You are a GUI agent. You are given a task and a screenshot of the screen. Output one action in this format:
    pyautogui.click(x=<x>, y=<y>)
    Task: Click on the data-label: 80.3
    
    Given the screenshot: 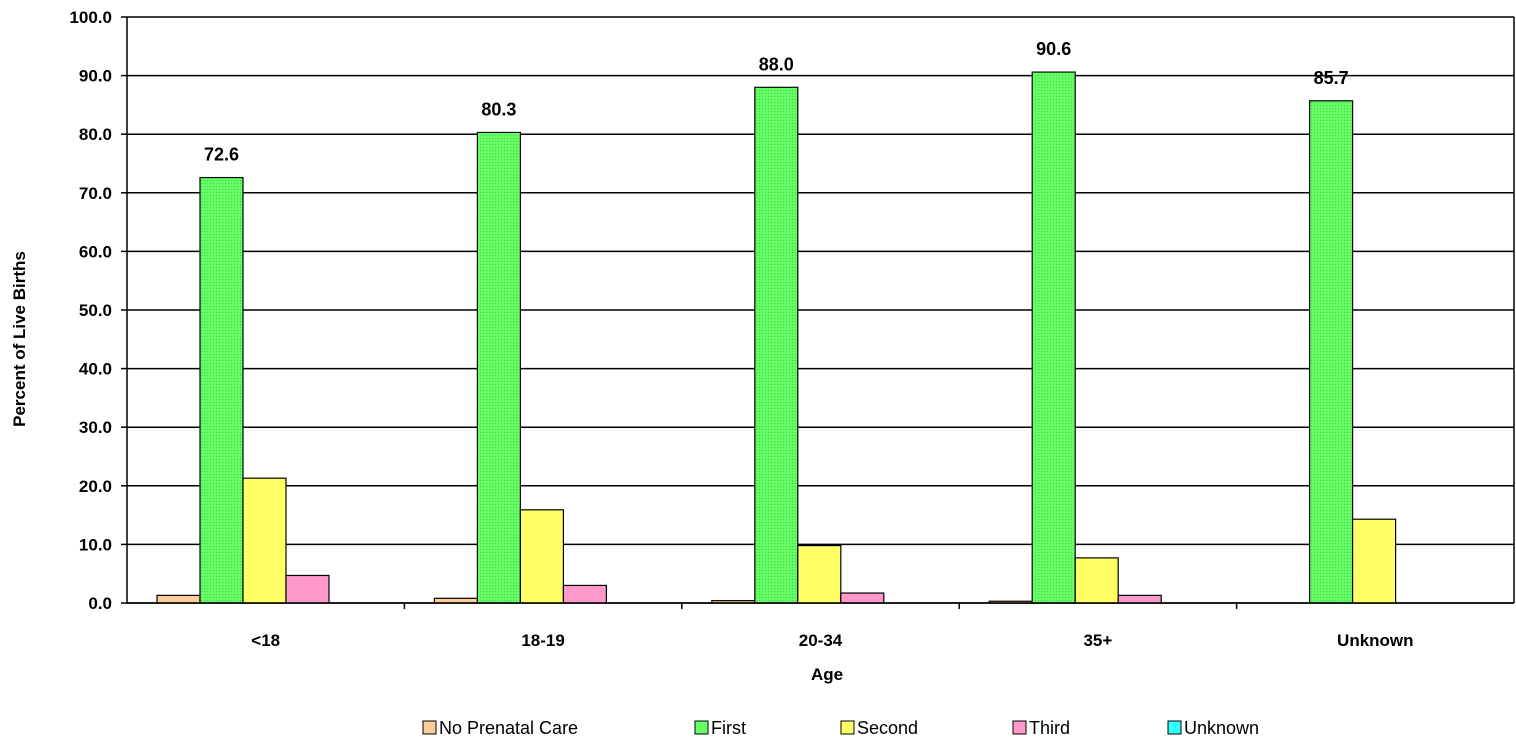 What is the action you would take?
    pyautogui.click(x=498, y=109)
    